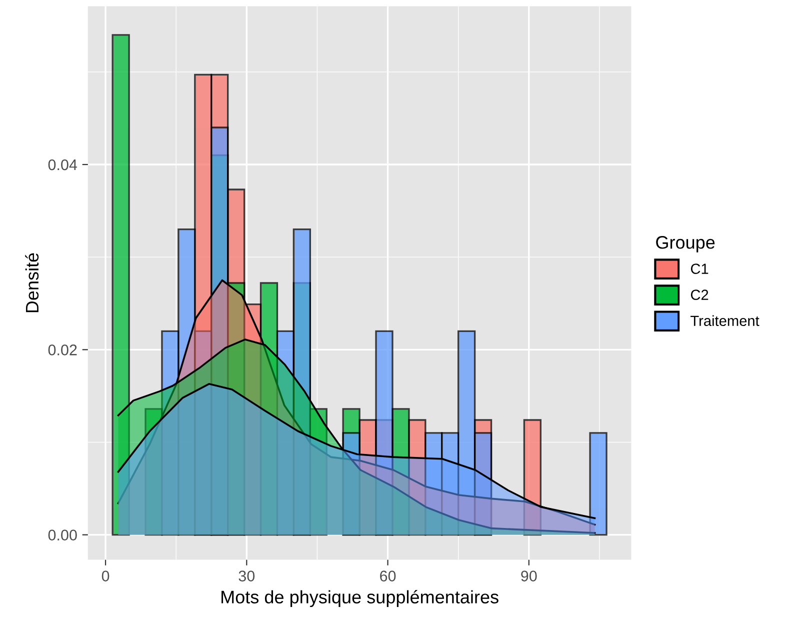 The width and height of the screenshot is (799, 622). What do you see at coordinates (699, 295) in the screenshot?
I see `legend-label: C2` at bounding box center [699, 295].